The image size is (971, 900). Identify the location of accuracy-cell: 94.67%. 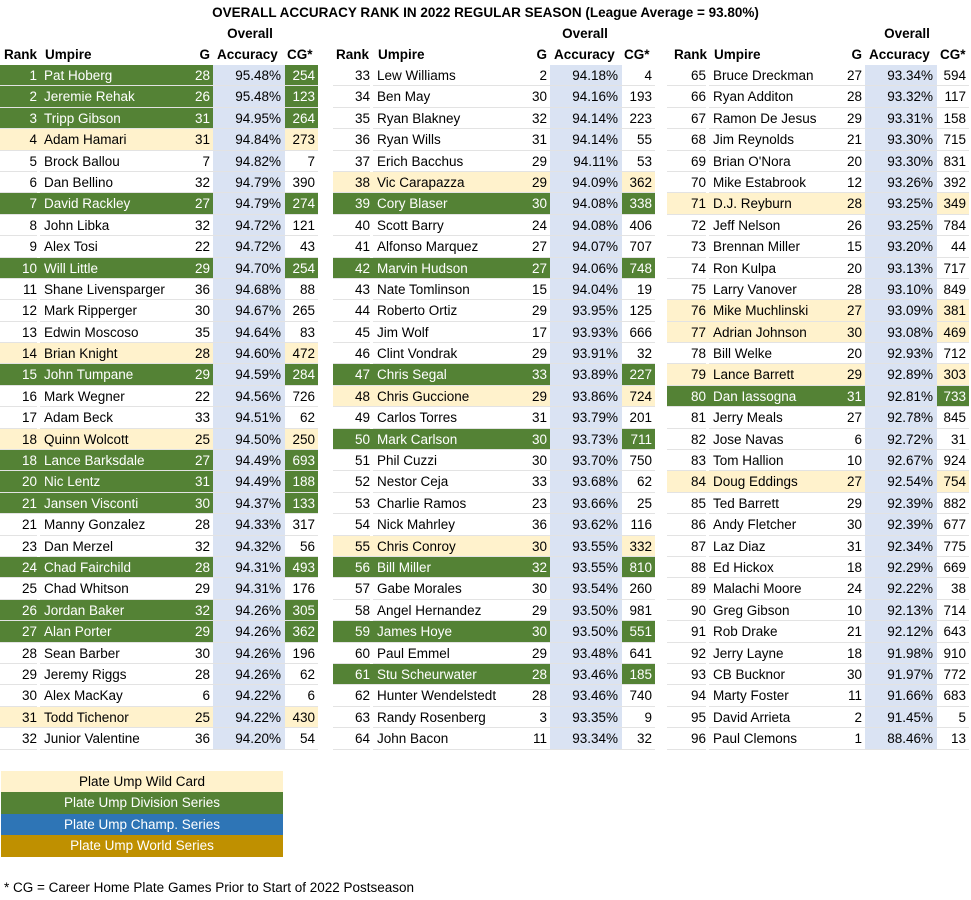
(249, 311).